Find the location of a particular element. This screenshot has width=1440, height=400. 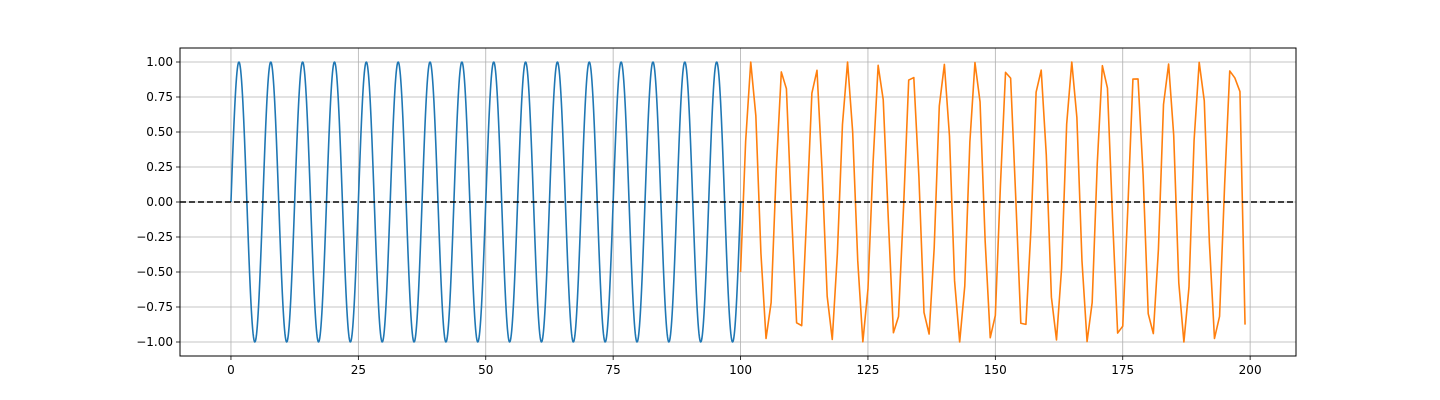

x-tick-label: 175 is located at coordinates (1122, 370).